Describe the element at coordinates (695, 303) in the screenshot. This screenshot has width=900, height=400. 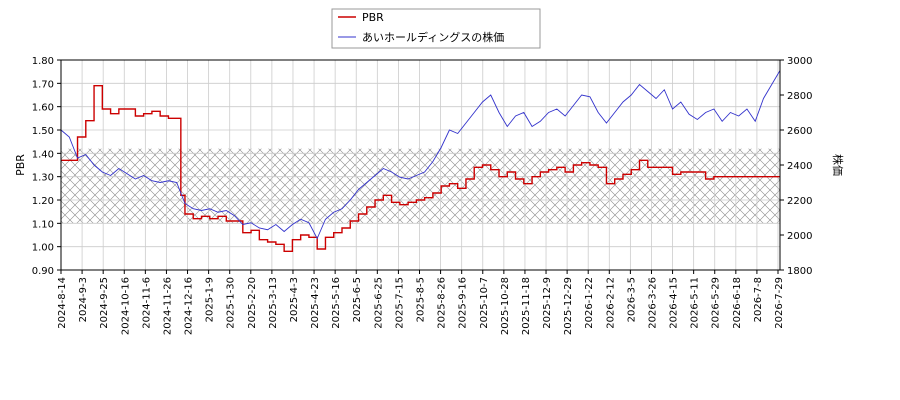
I see `x-tick-label: 2026-5-11` at that location.